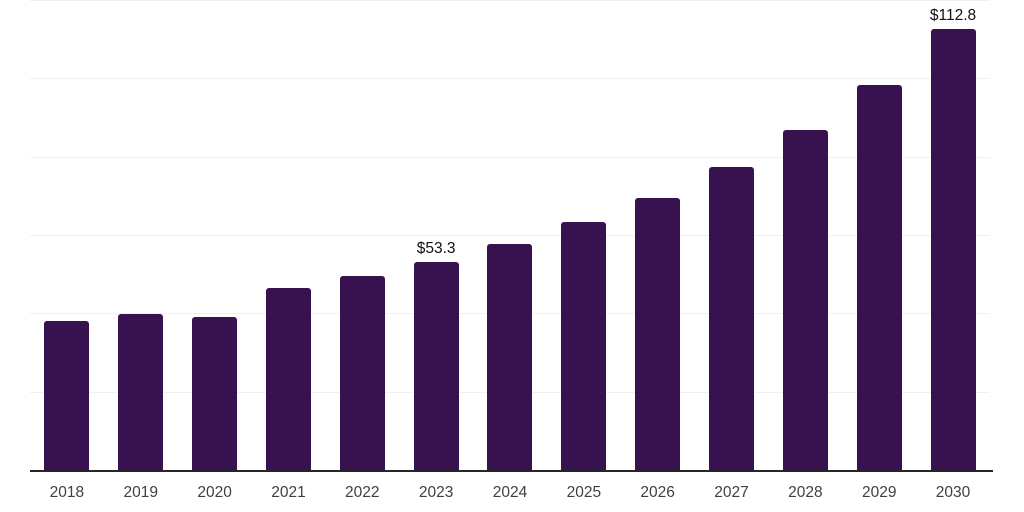  I want to click on x-tick-label-2030: 2030, so click(953, 492).